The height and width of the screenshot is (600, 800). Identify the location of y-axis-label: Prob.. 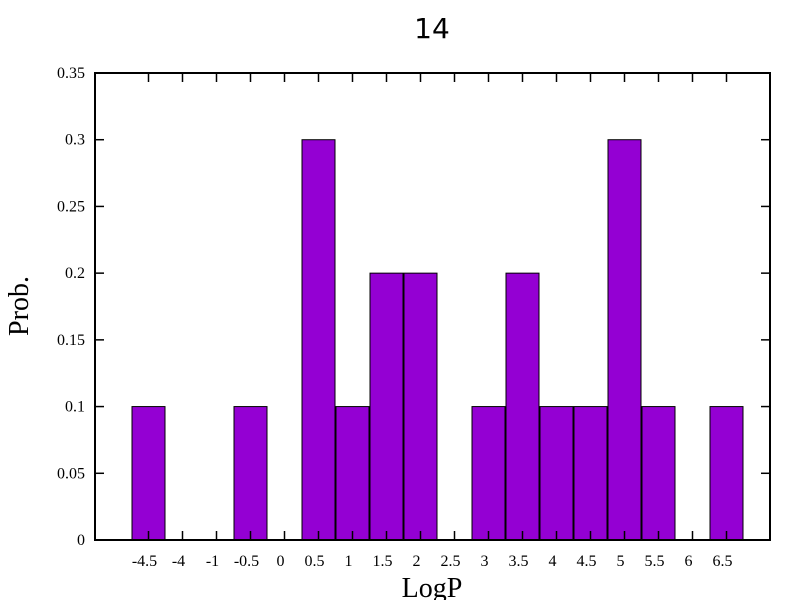
(19, 306).